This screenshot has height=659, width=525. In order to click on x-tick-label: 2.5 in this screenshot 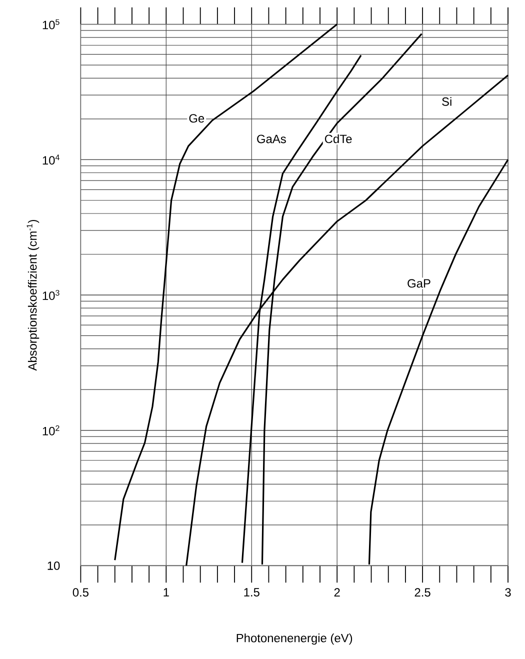, I will do `click(422, 592)`.